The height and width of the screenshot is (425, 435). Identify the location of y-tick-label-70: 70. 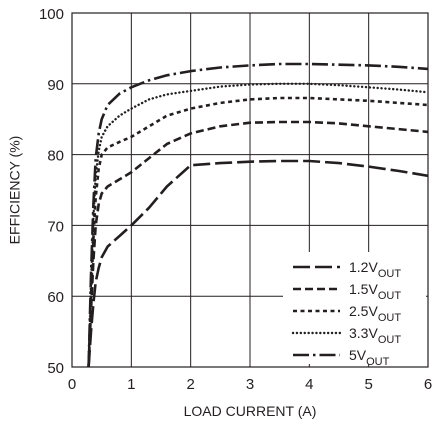
(55, 226).